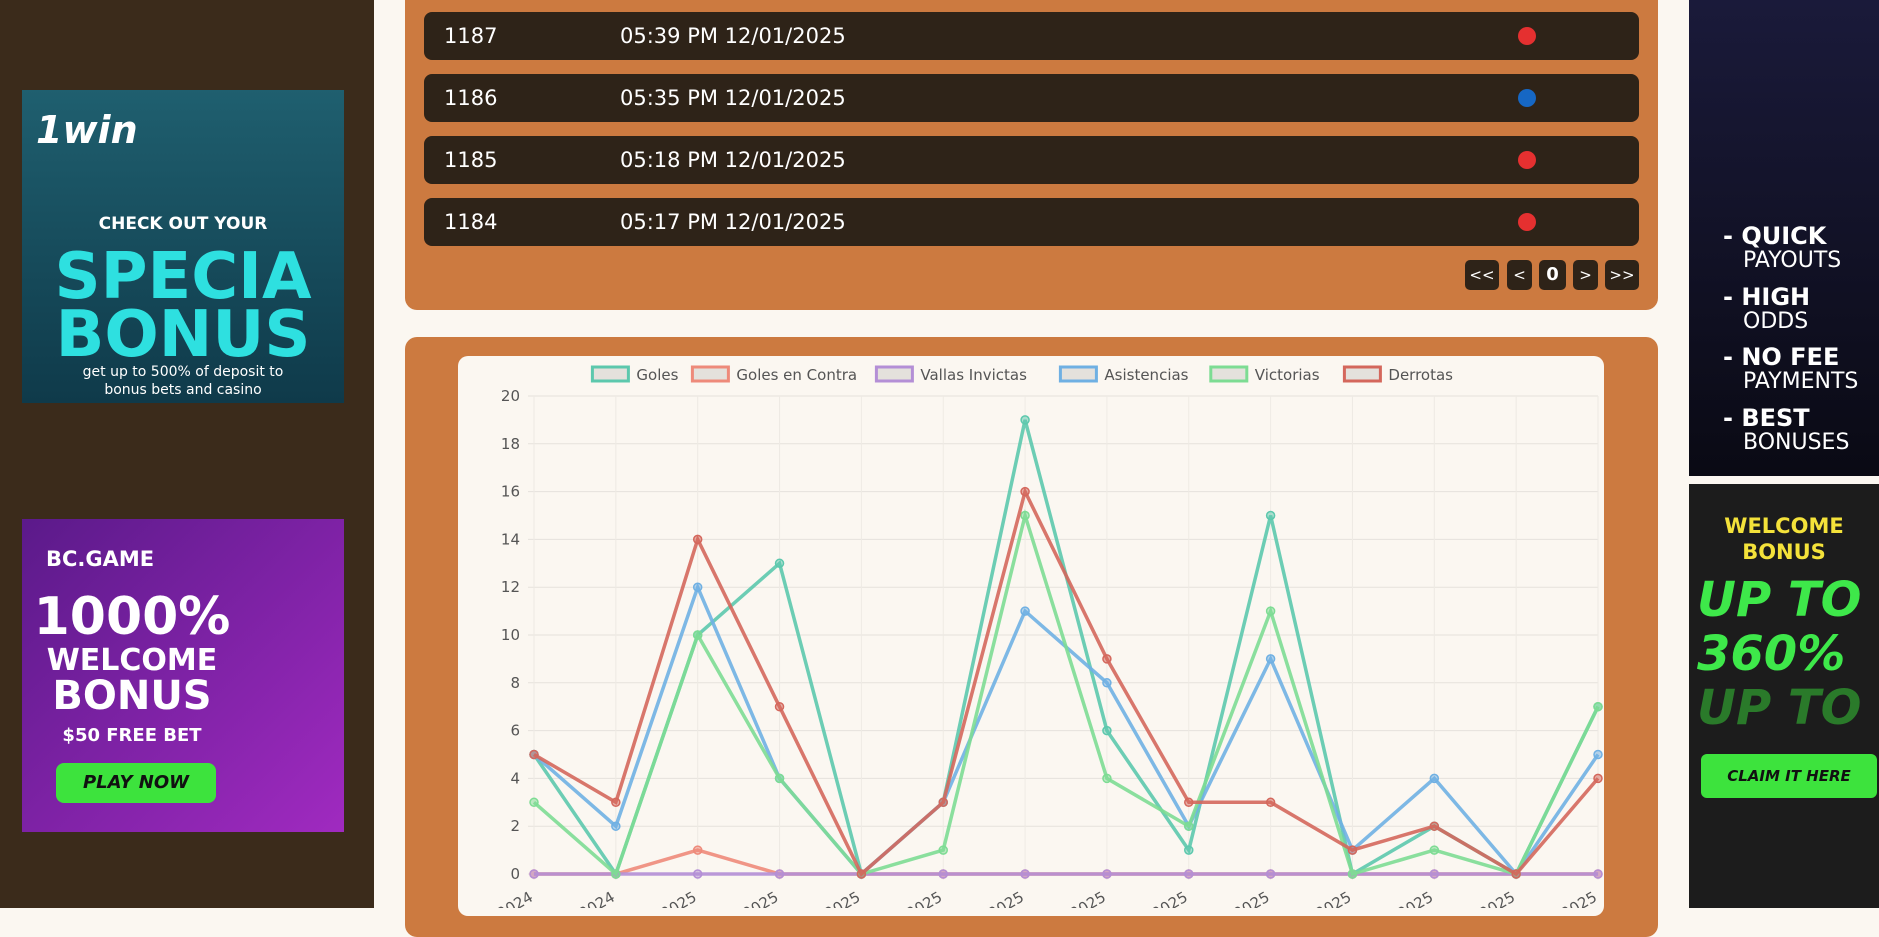 The image size is (1879, 937). Describe the element at coordinates (1775, 236) in the screenshot. I see `ad-text: - QUICK` at that location.